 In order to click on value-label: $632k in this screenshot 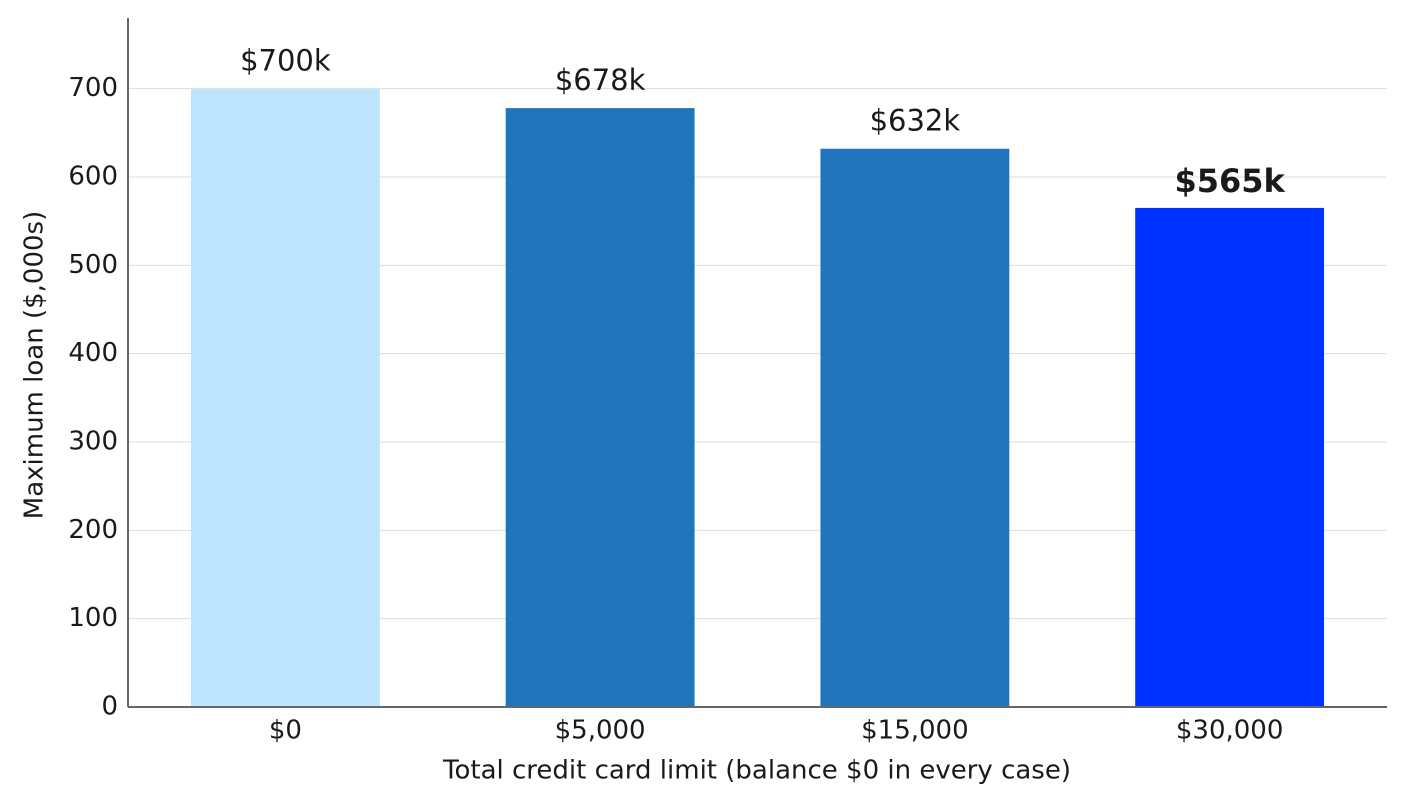, I will do `click(915, 121)`.